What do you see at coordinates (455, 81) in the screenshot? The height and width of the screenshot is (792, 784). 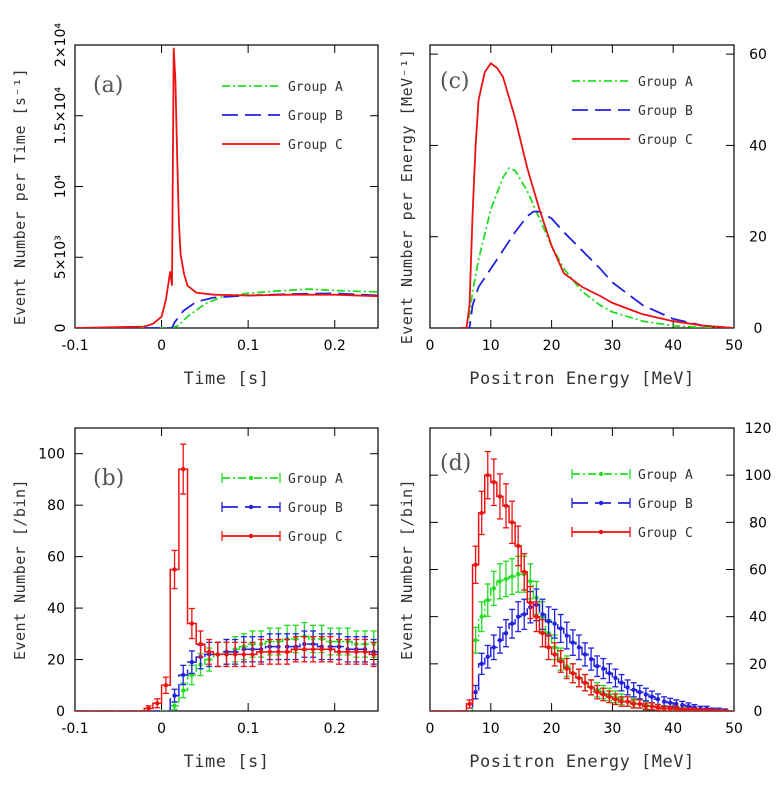 I see `panel-label: (c)` at bounding box center [455, 81].